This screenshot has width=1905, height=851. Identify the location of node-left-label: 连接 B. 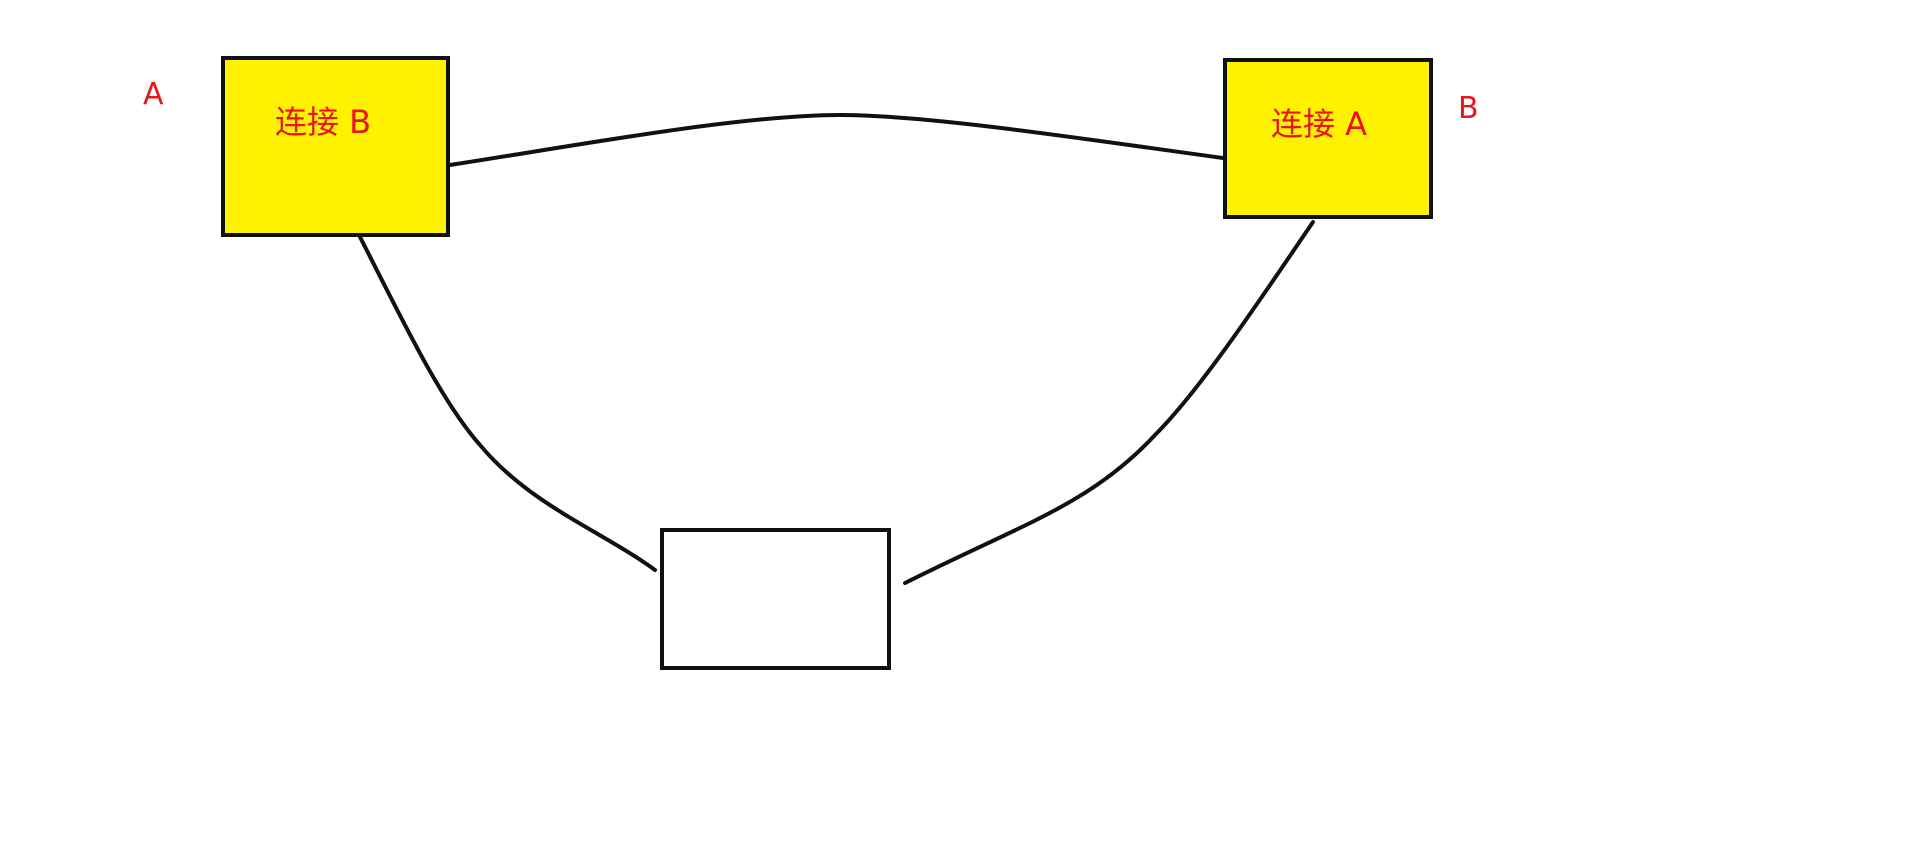
(323, 122).